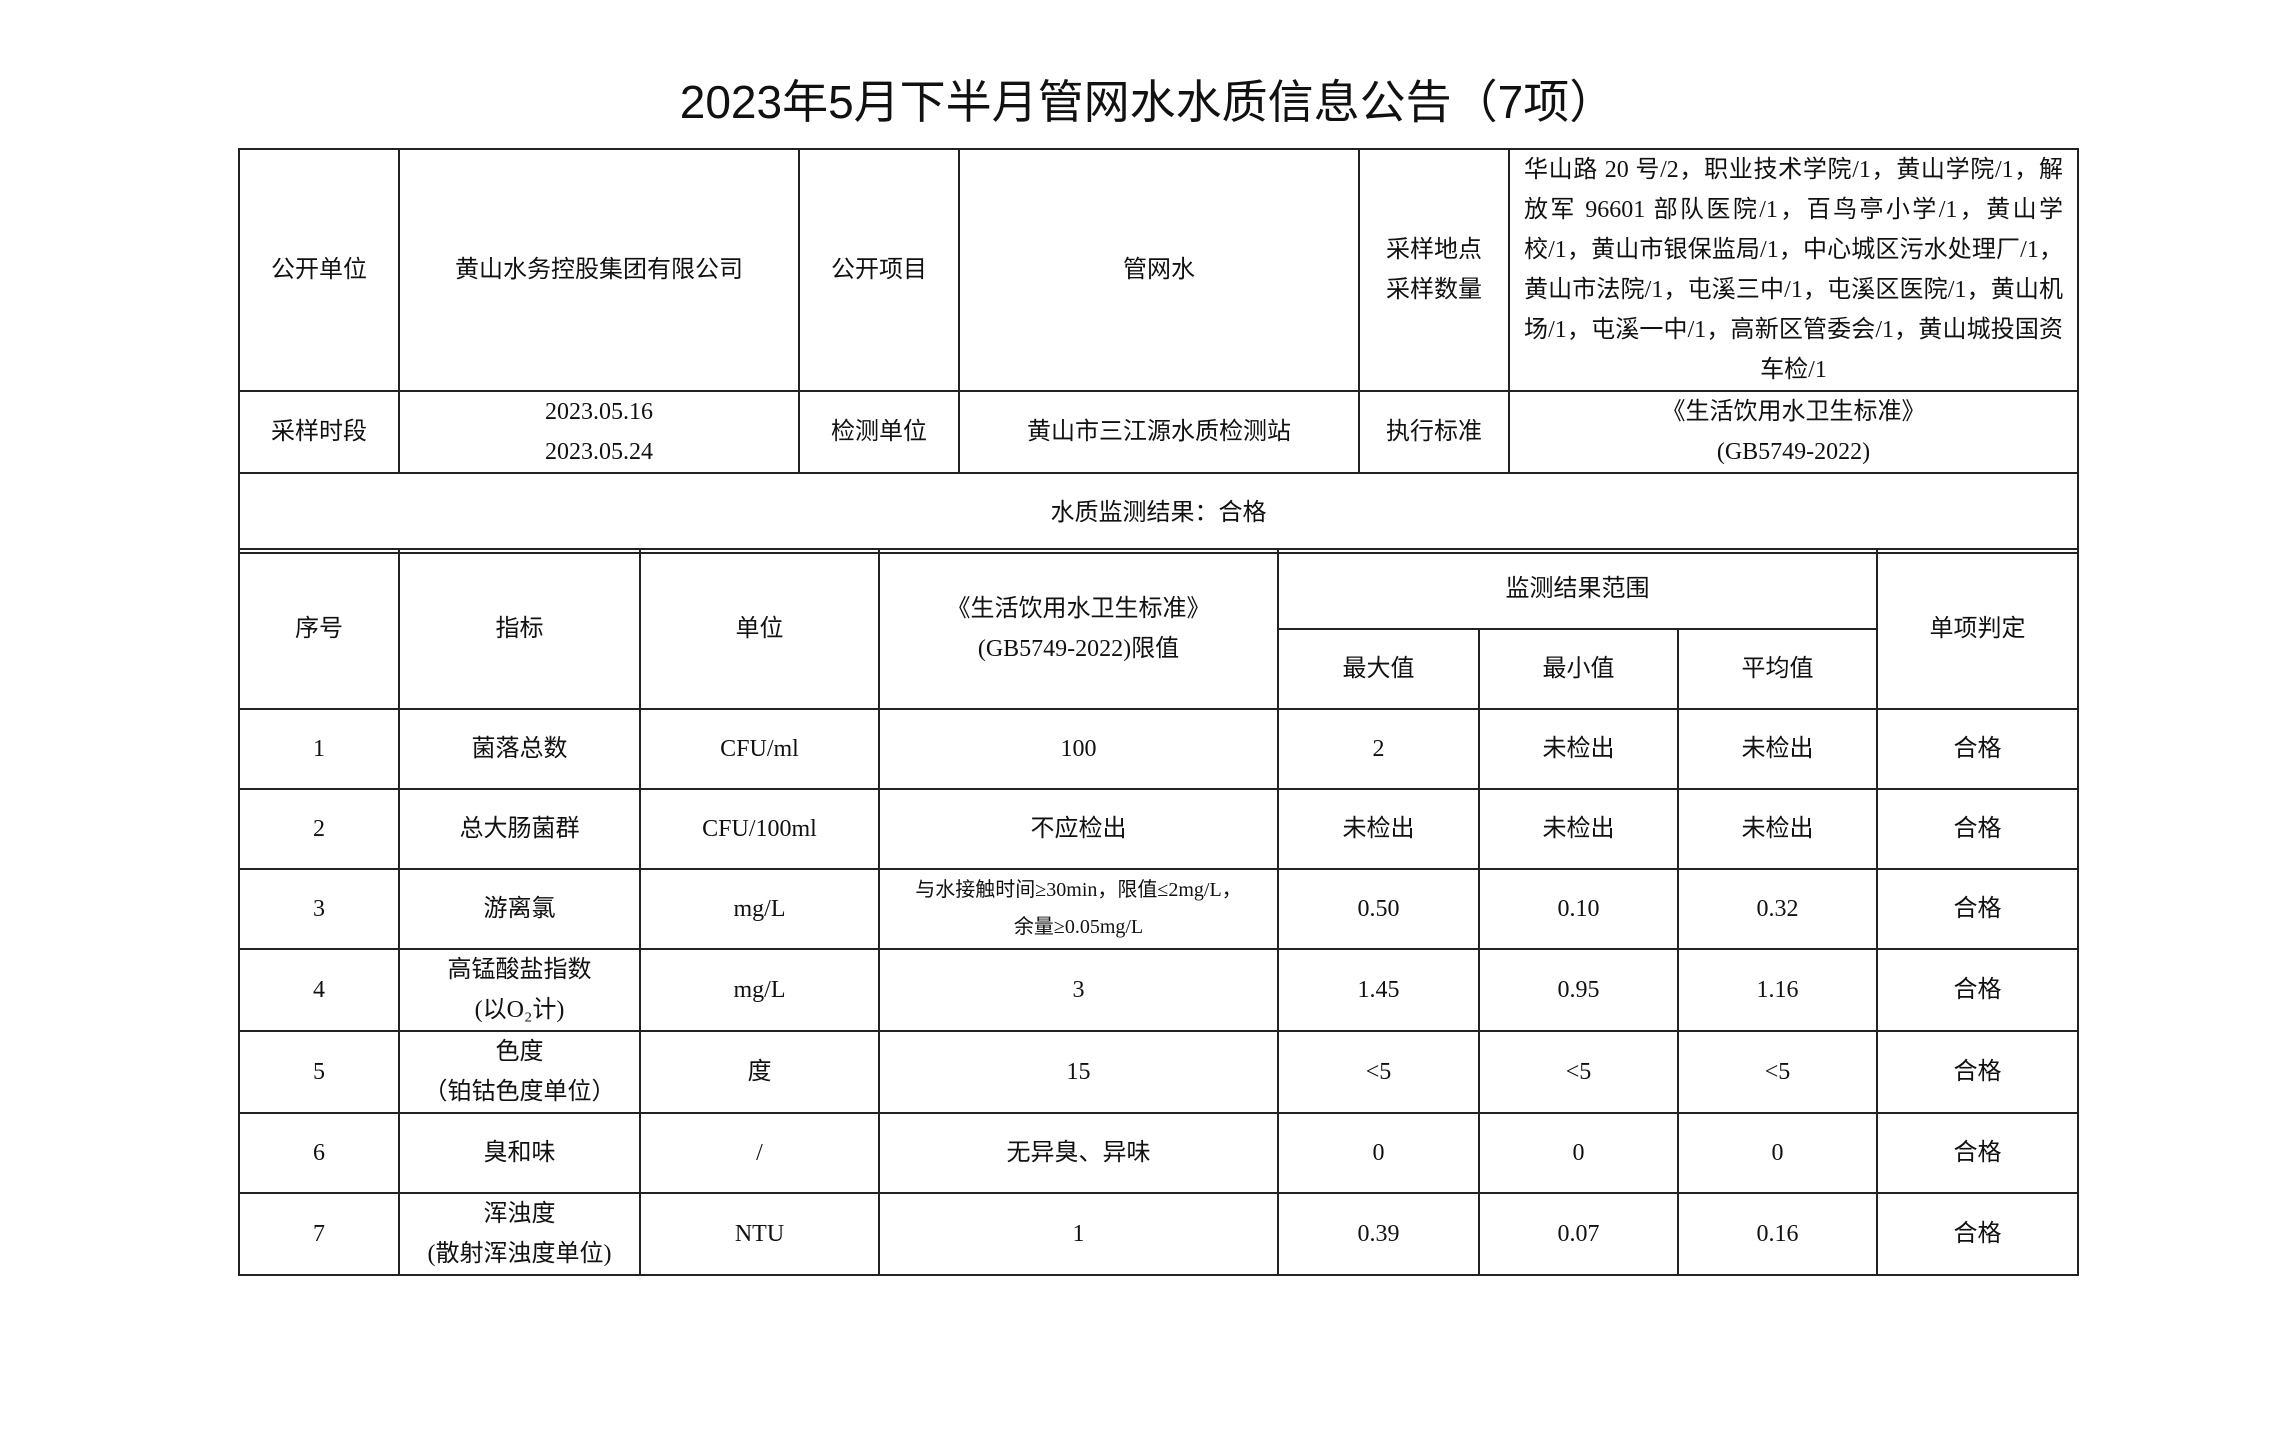  I want to click on cell-max-text: 0.50, so click(1378, 909).